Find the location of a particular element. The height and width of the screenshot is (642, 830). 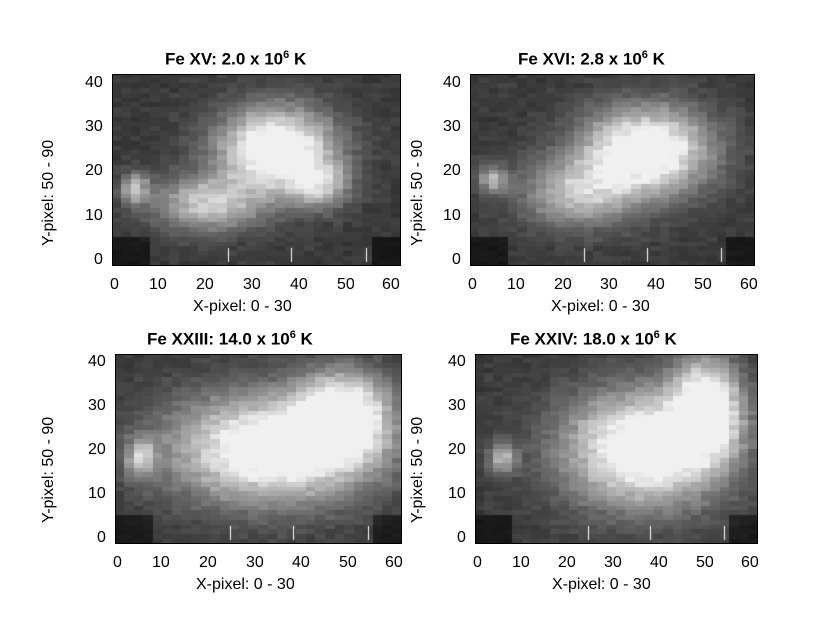

panel-title: Fe XVI: 2.8 x 106 K is located at coordinates (591, 59).